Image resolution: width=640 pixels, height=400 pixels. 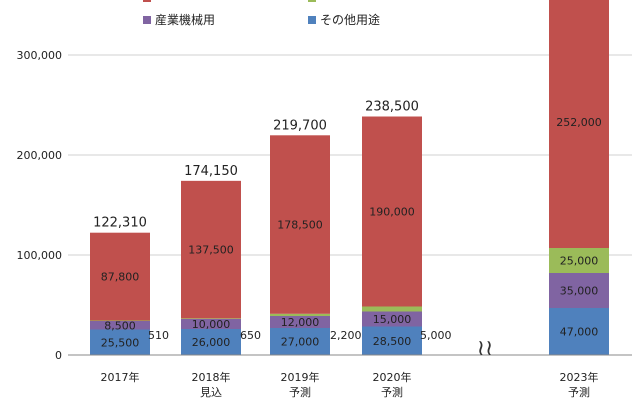 What do you see at coordinates (346, 335) in the screenshot?
I see `segment-value-label: 2,200` at bounding box center [346, 335].